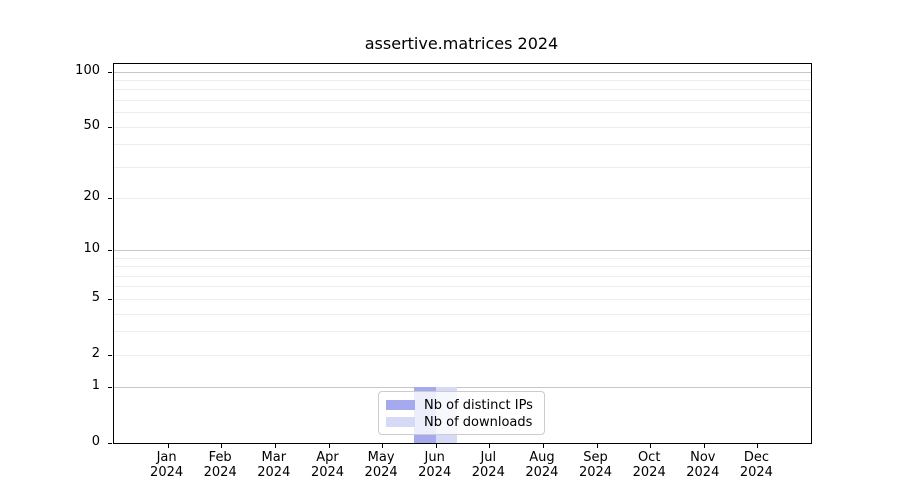 This screenshot has height=500, width=900. Describe the element at coordinates (400, 405) in the screenshot. I see `legend-swatch-distinct-ips` at that location.